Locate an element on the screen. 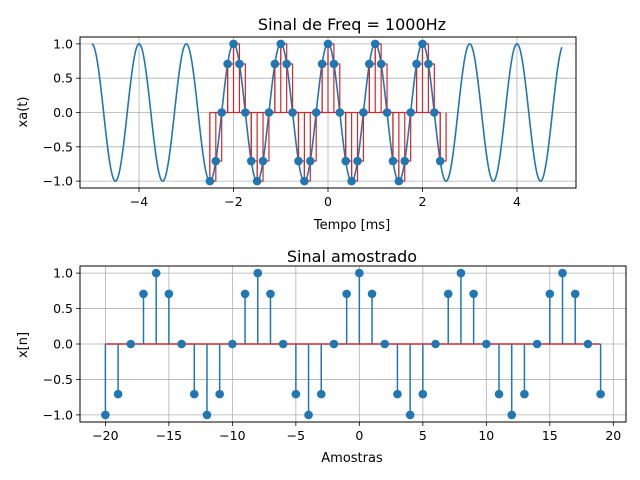 This screenshot has height=480, width=640. x-tick-label: 15 is located at coordinates (550, 435).